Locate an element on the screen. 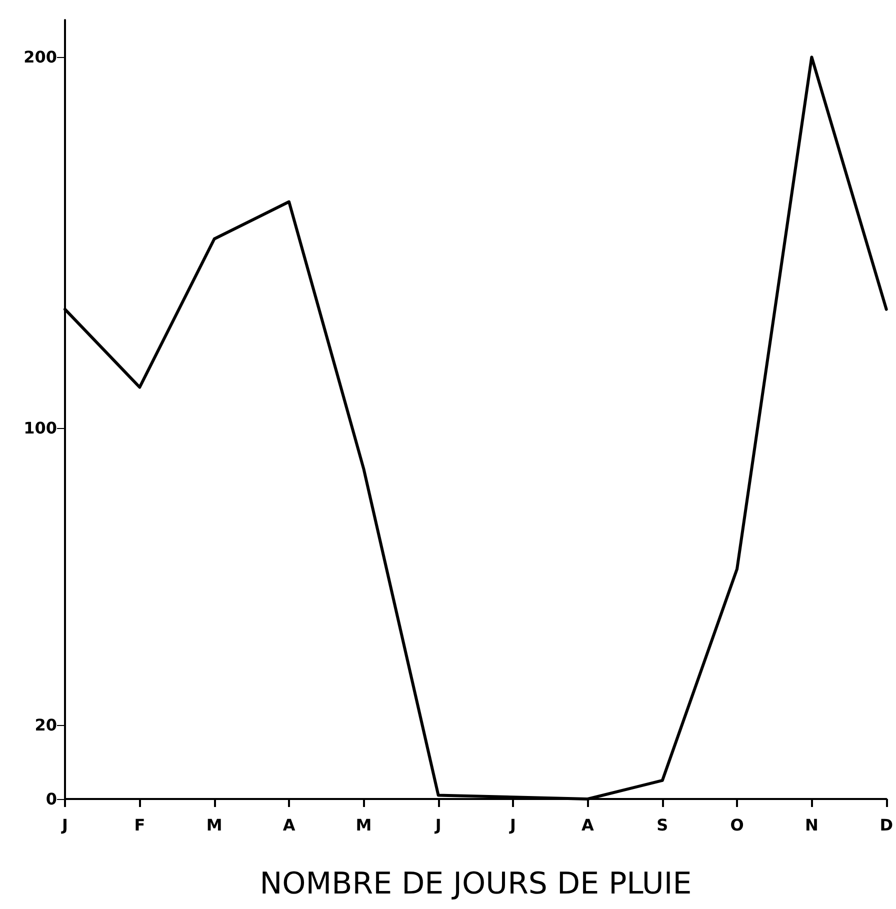 The width and height of the screenshot is (896, 909). x-tick-label: N is located at coordinates (811, 825).